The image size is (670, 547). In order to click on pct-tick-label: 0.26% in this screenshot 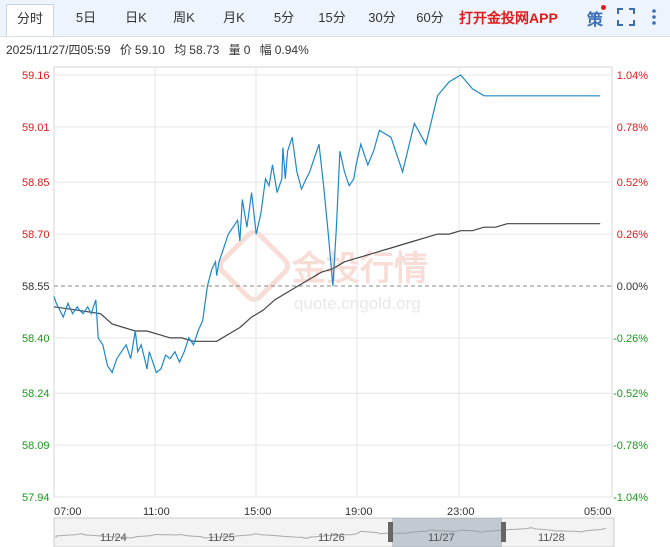, I will do `click(632, 235)`.